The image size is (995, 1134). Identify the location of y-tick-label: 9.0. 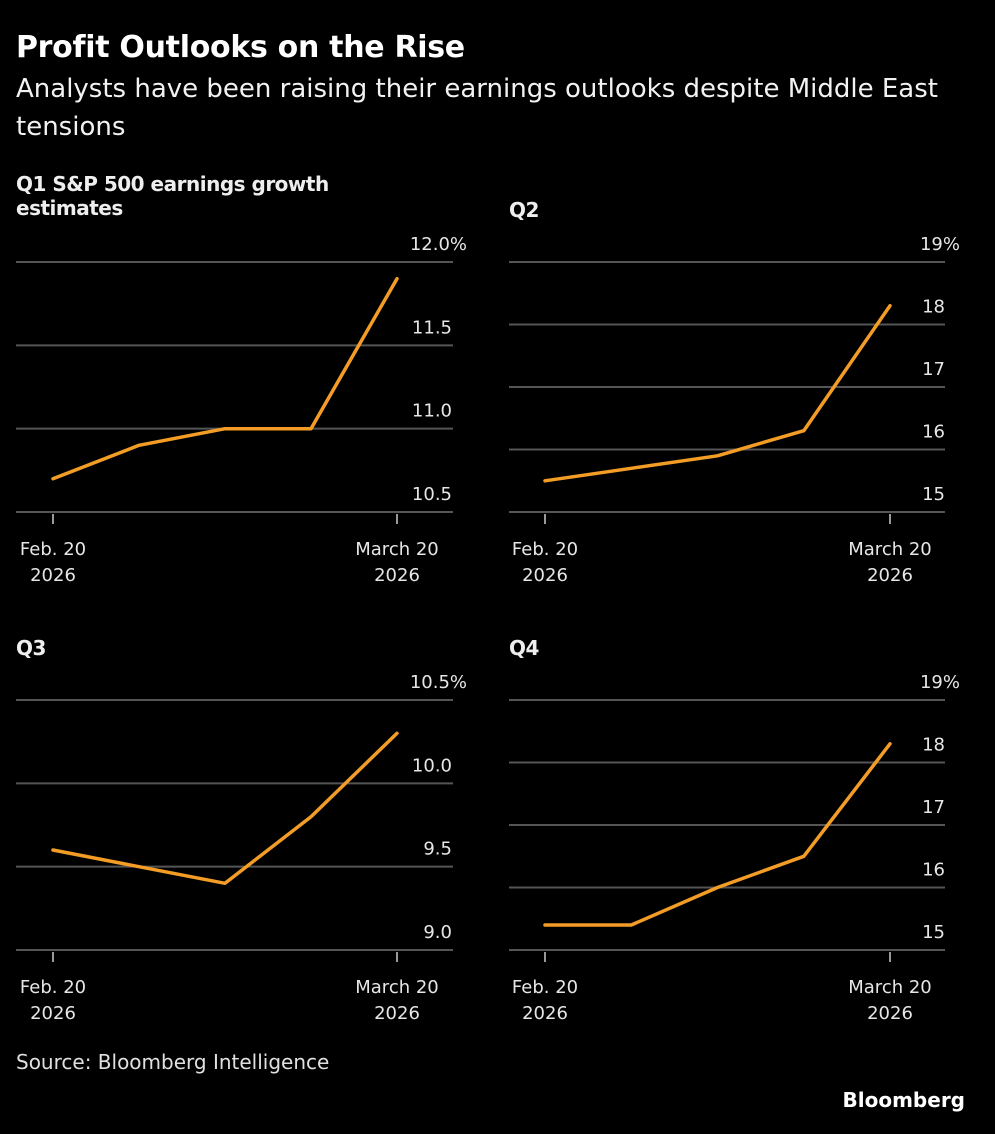
(437, 932).